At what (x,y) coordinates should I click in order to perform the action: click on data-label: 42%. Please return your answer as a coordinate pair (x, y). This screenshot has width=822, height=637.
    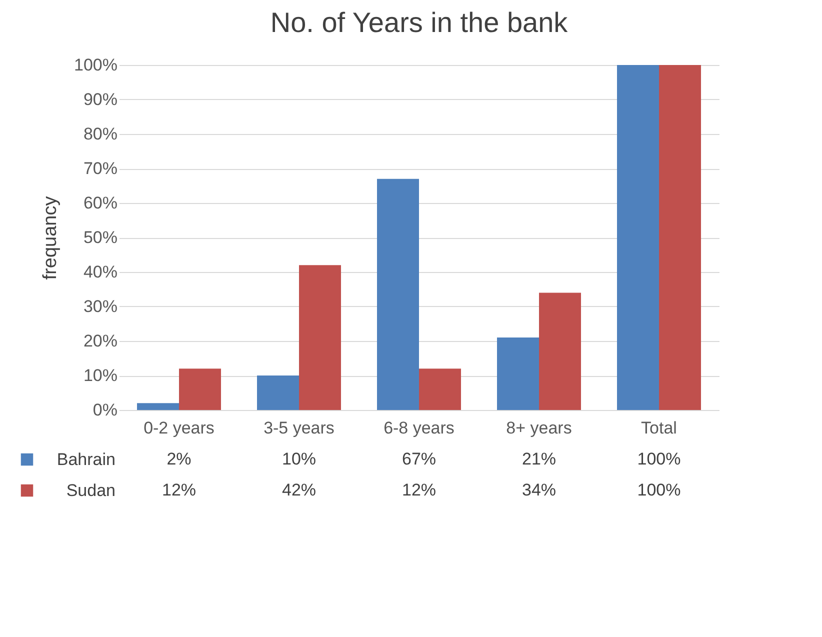
    Looking at the image, I should click on (299, 490).